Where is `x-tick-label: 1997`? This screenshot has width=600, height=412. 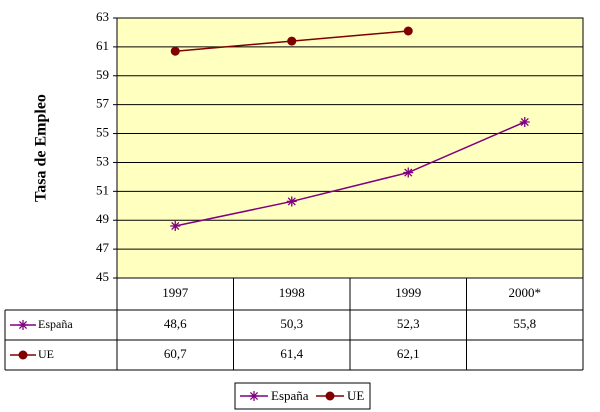 x-tick-label: 1997 is located at coordinates (175, 292).